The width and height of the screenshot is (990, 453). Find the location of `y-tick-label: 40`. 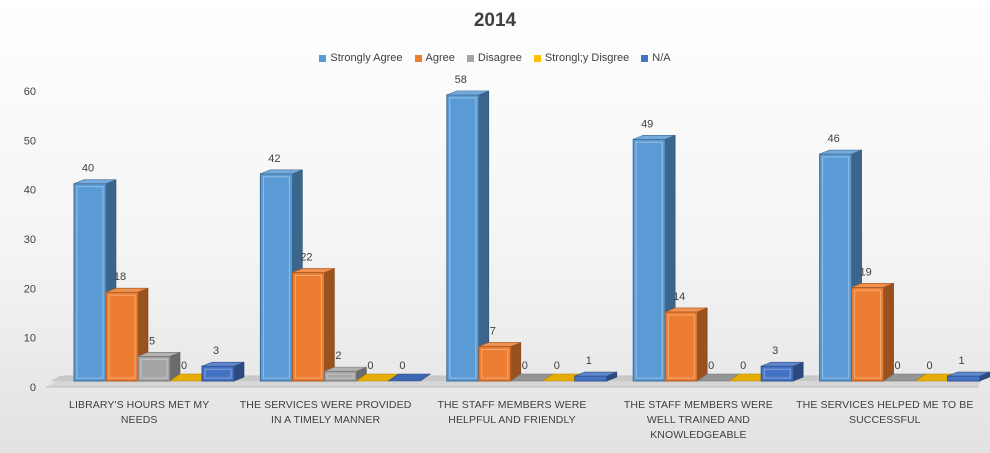

y-tick-label: 40 is located at coordinates (30, 191).